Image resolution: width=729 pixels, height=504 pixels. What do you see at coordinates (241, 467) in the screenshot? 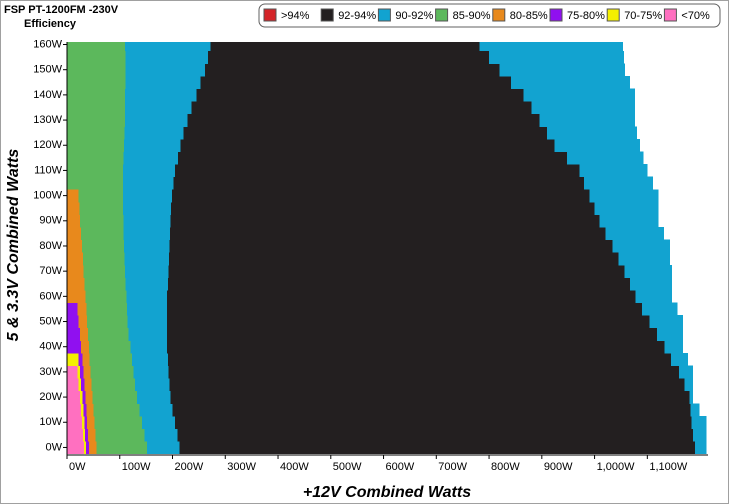
I see `x-tick-label: 300W` at bounding box center [241, 467].